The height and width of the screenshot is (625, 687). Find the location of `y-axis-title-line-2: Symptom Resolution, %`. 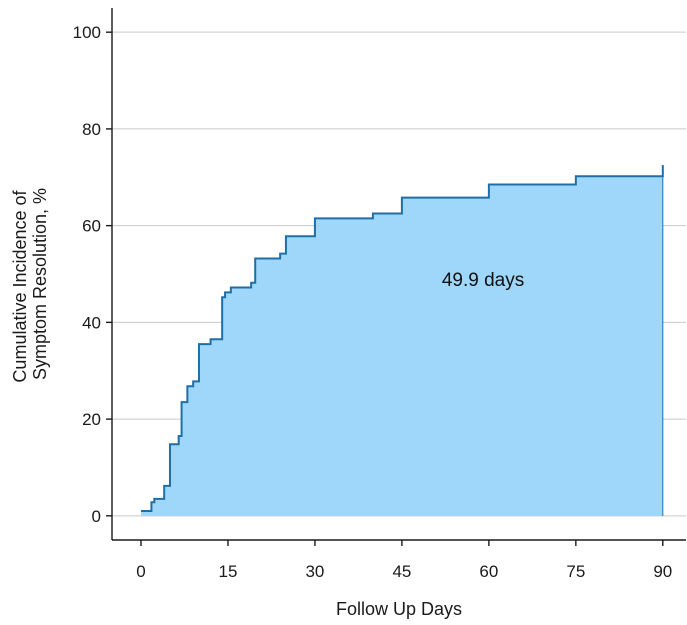

y-axis-title-line-2: Symptom Resolution, % is located at coordinates (40, 284).